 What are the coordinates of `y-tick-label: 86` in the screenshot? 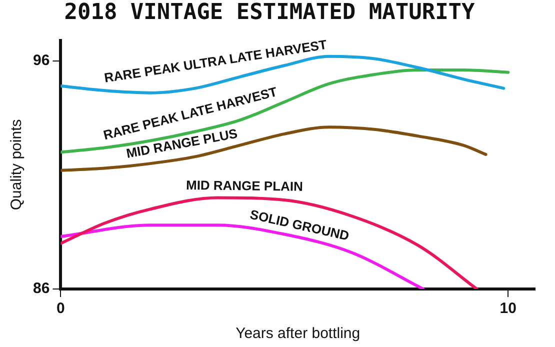 It's located at (41, 289).